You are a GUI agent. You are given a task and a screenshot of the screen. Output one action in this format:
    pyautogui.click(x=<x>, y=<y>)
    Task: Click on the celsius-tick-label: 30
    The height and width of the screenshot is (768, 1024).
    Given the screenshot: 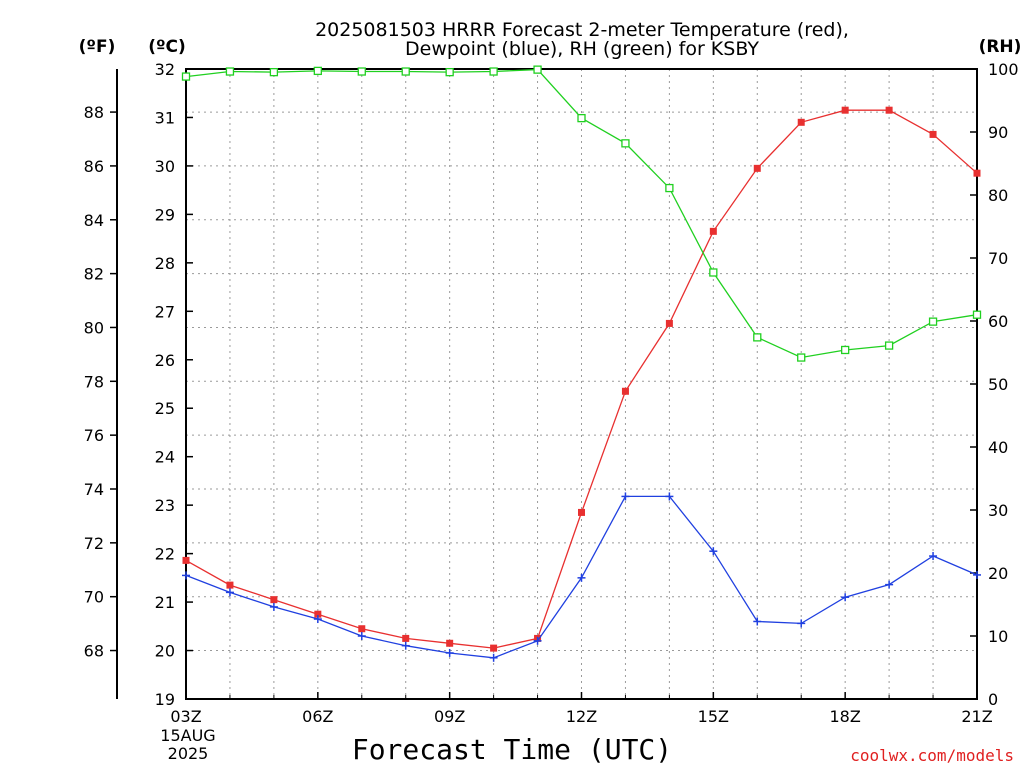 What is the action you would take?
    pyautogui.click(x=165, y=166)
    